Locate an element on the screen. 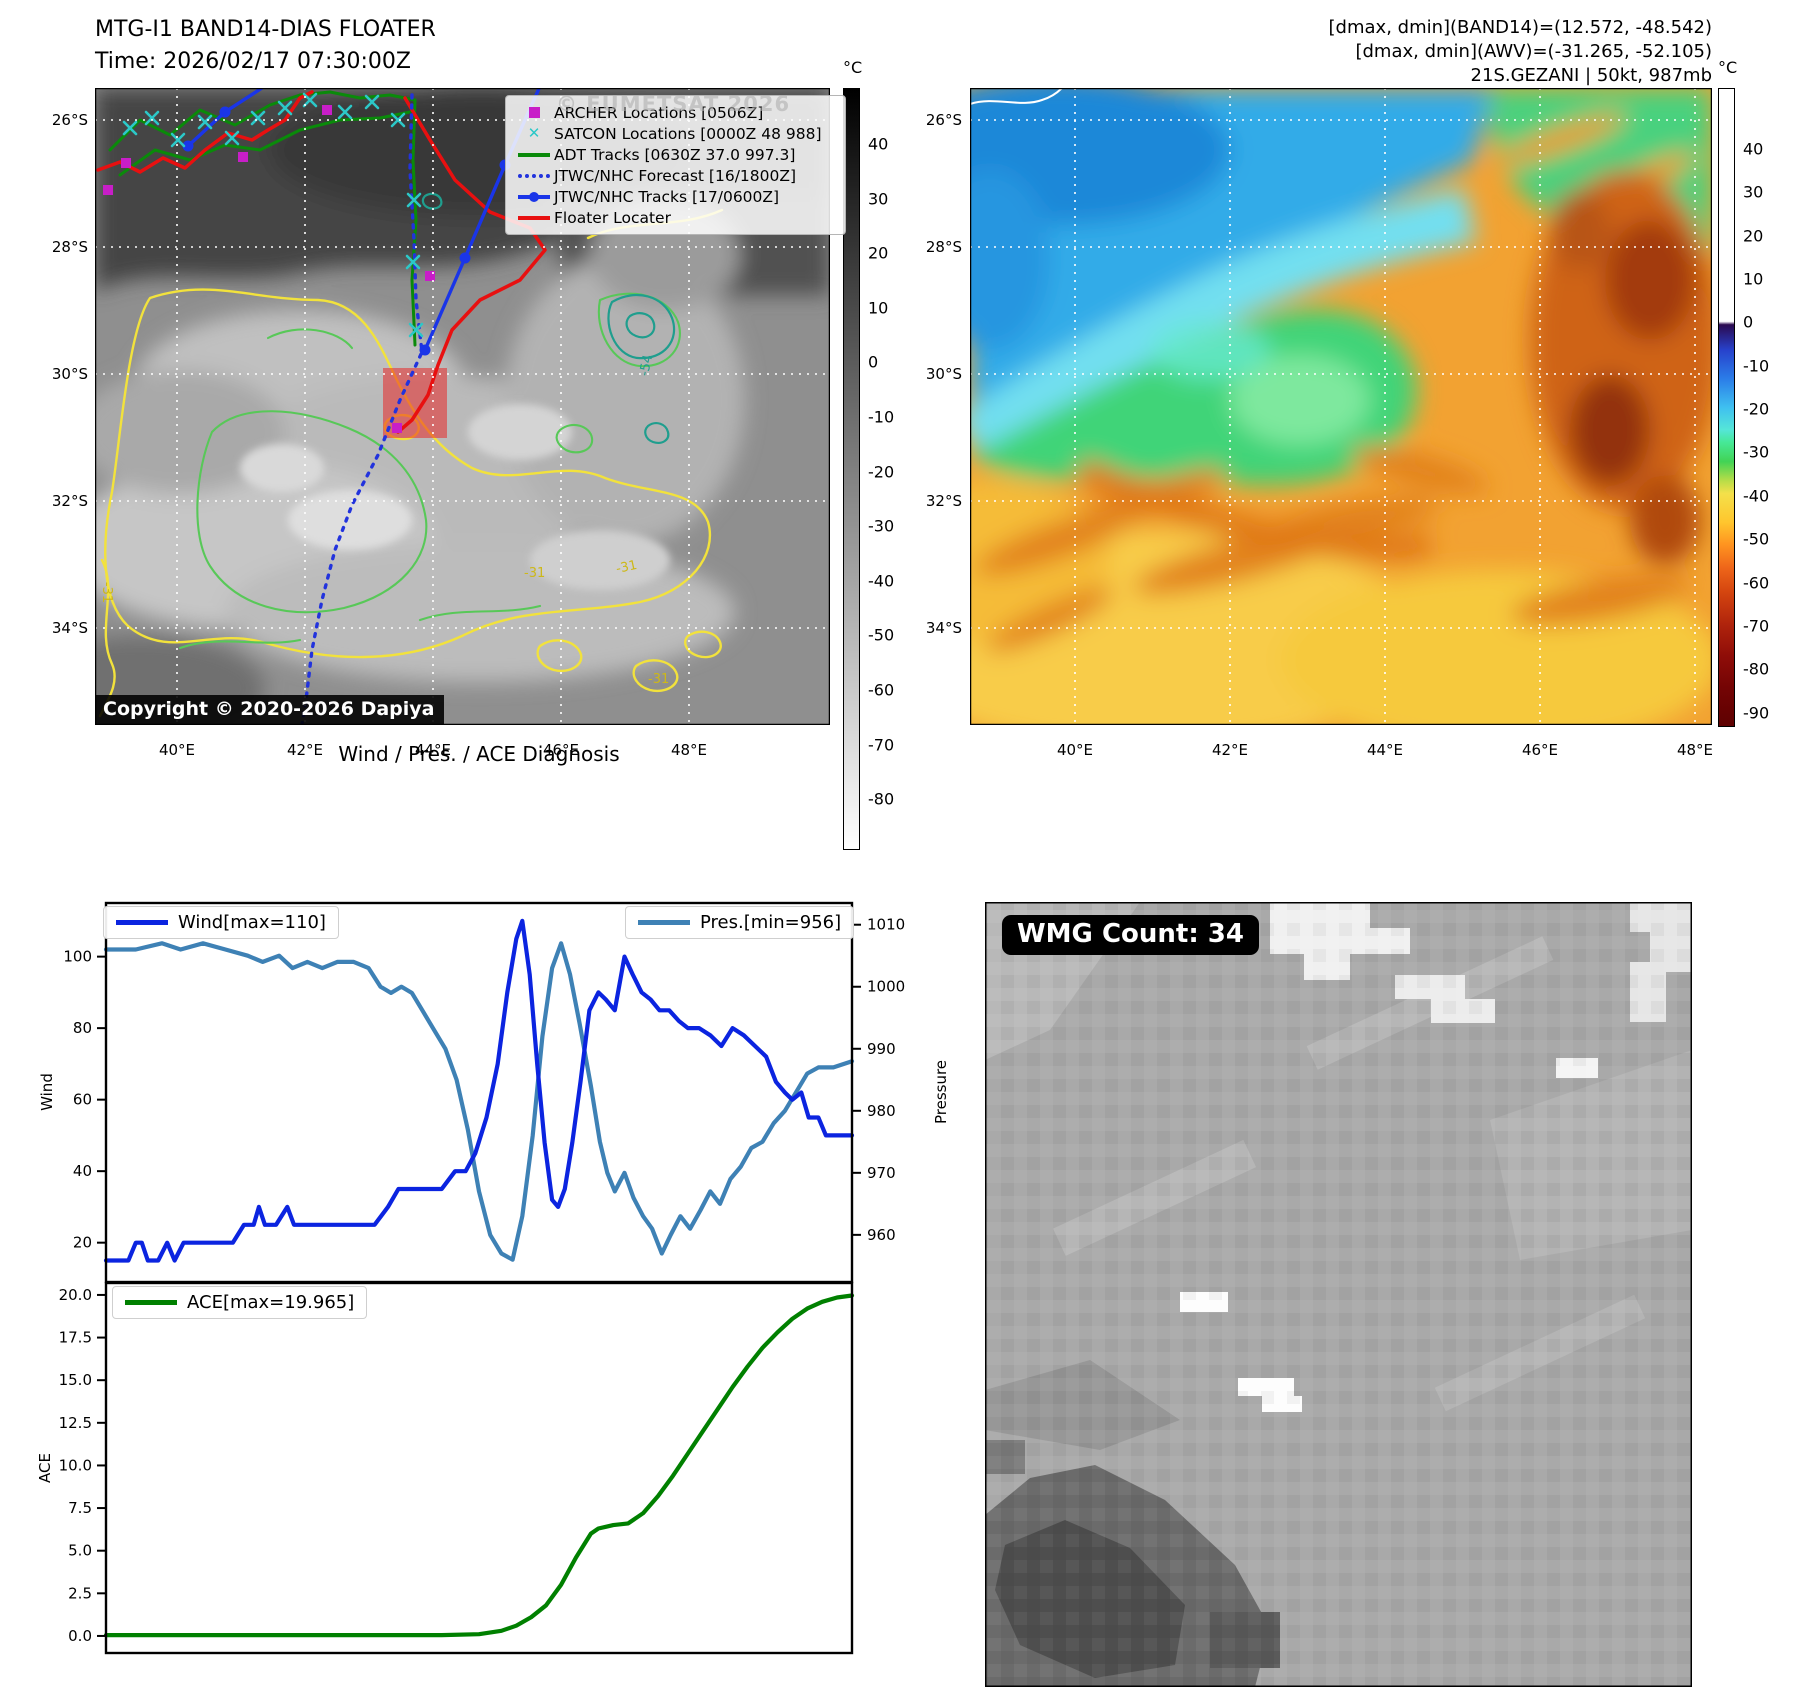 The height and width of the screenshot is (1690, 1801). tick-label: -70 is located at coordinates (1756, 626).